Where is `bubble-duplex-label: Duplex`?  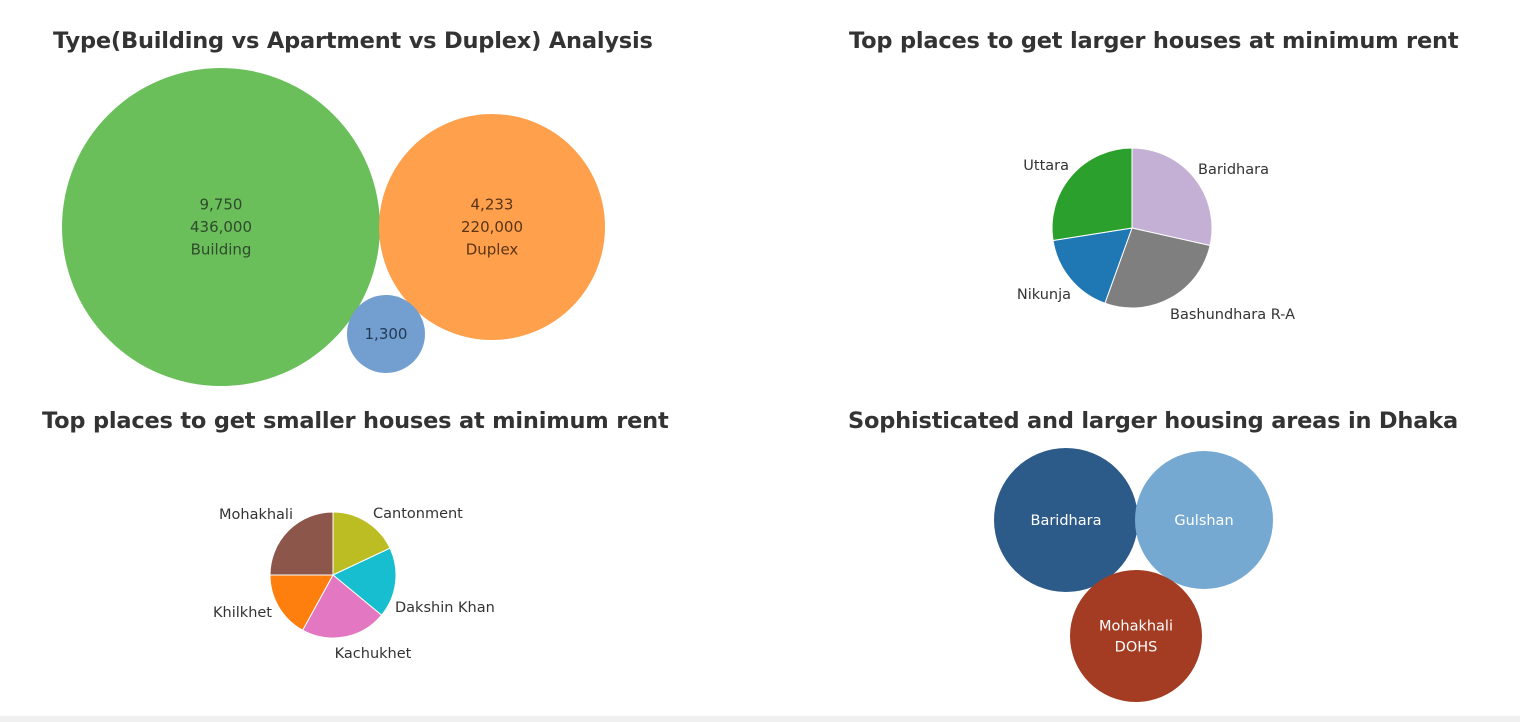 bubble-duplex-label: Duplex is located at coordinates (492, 250).